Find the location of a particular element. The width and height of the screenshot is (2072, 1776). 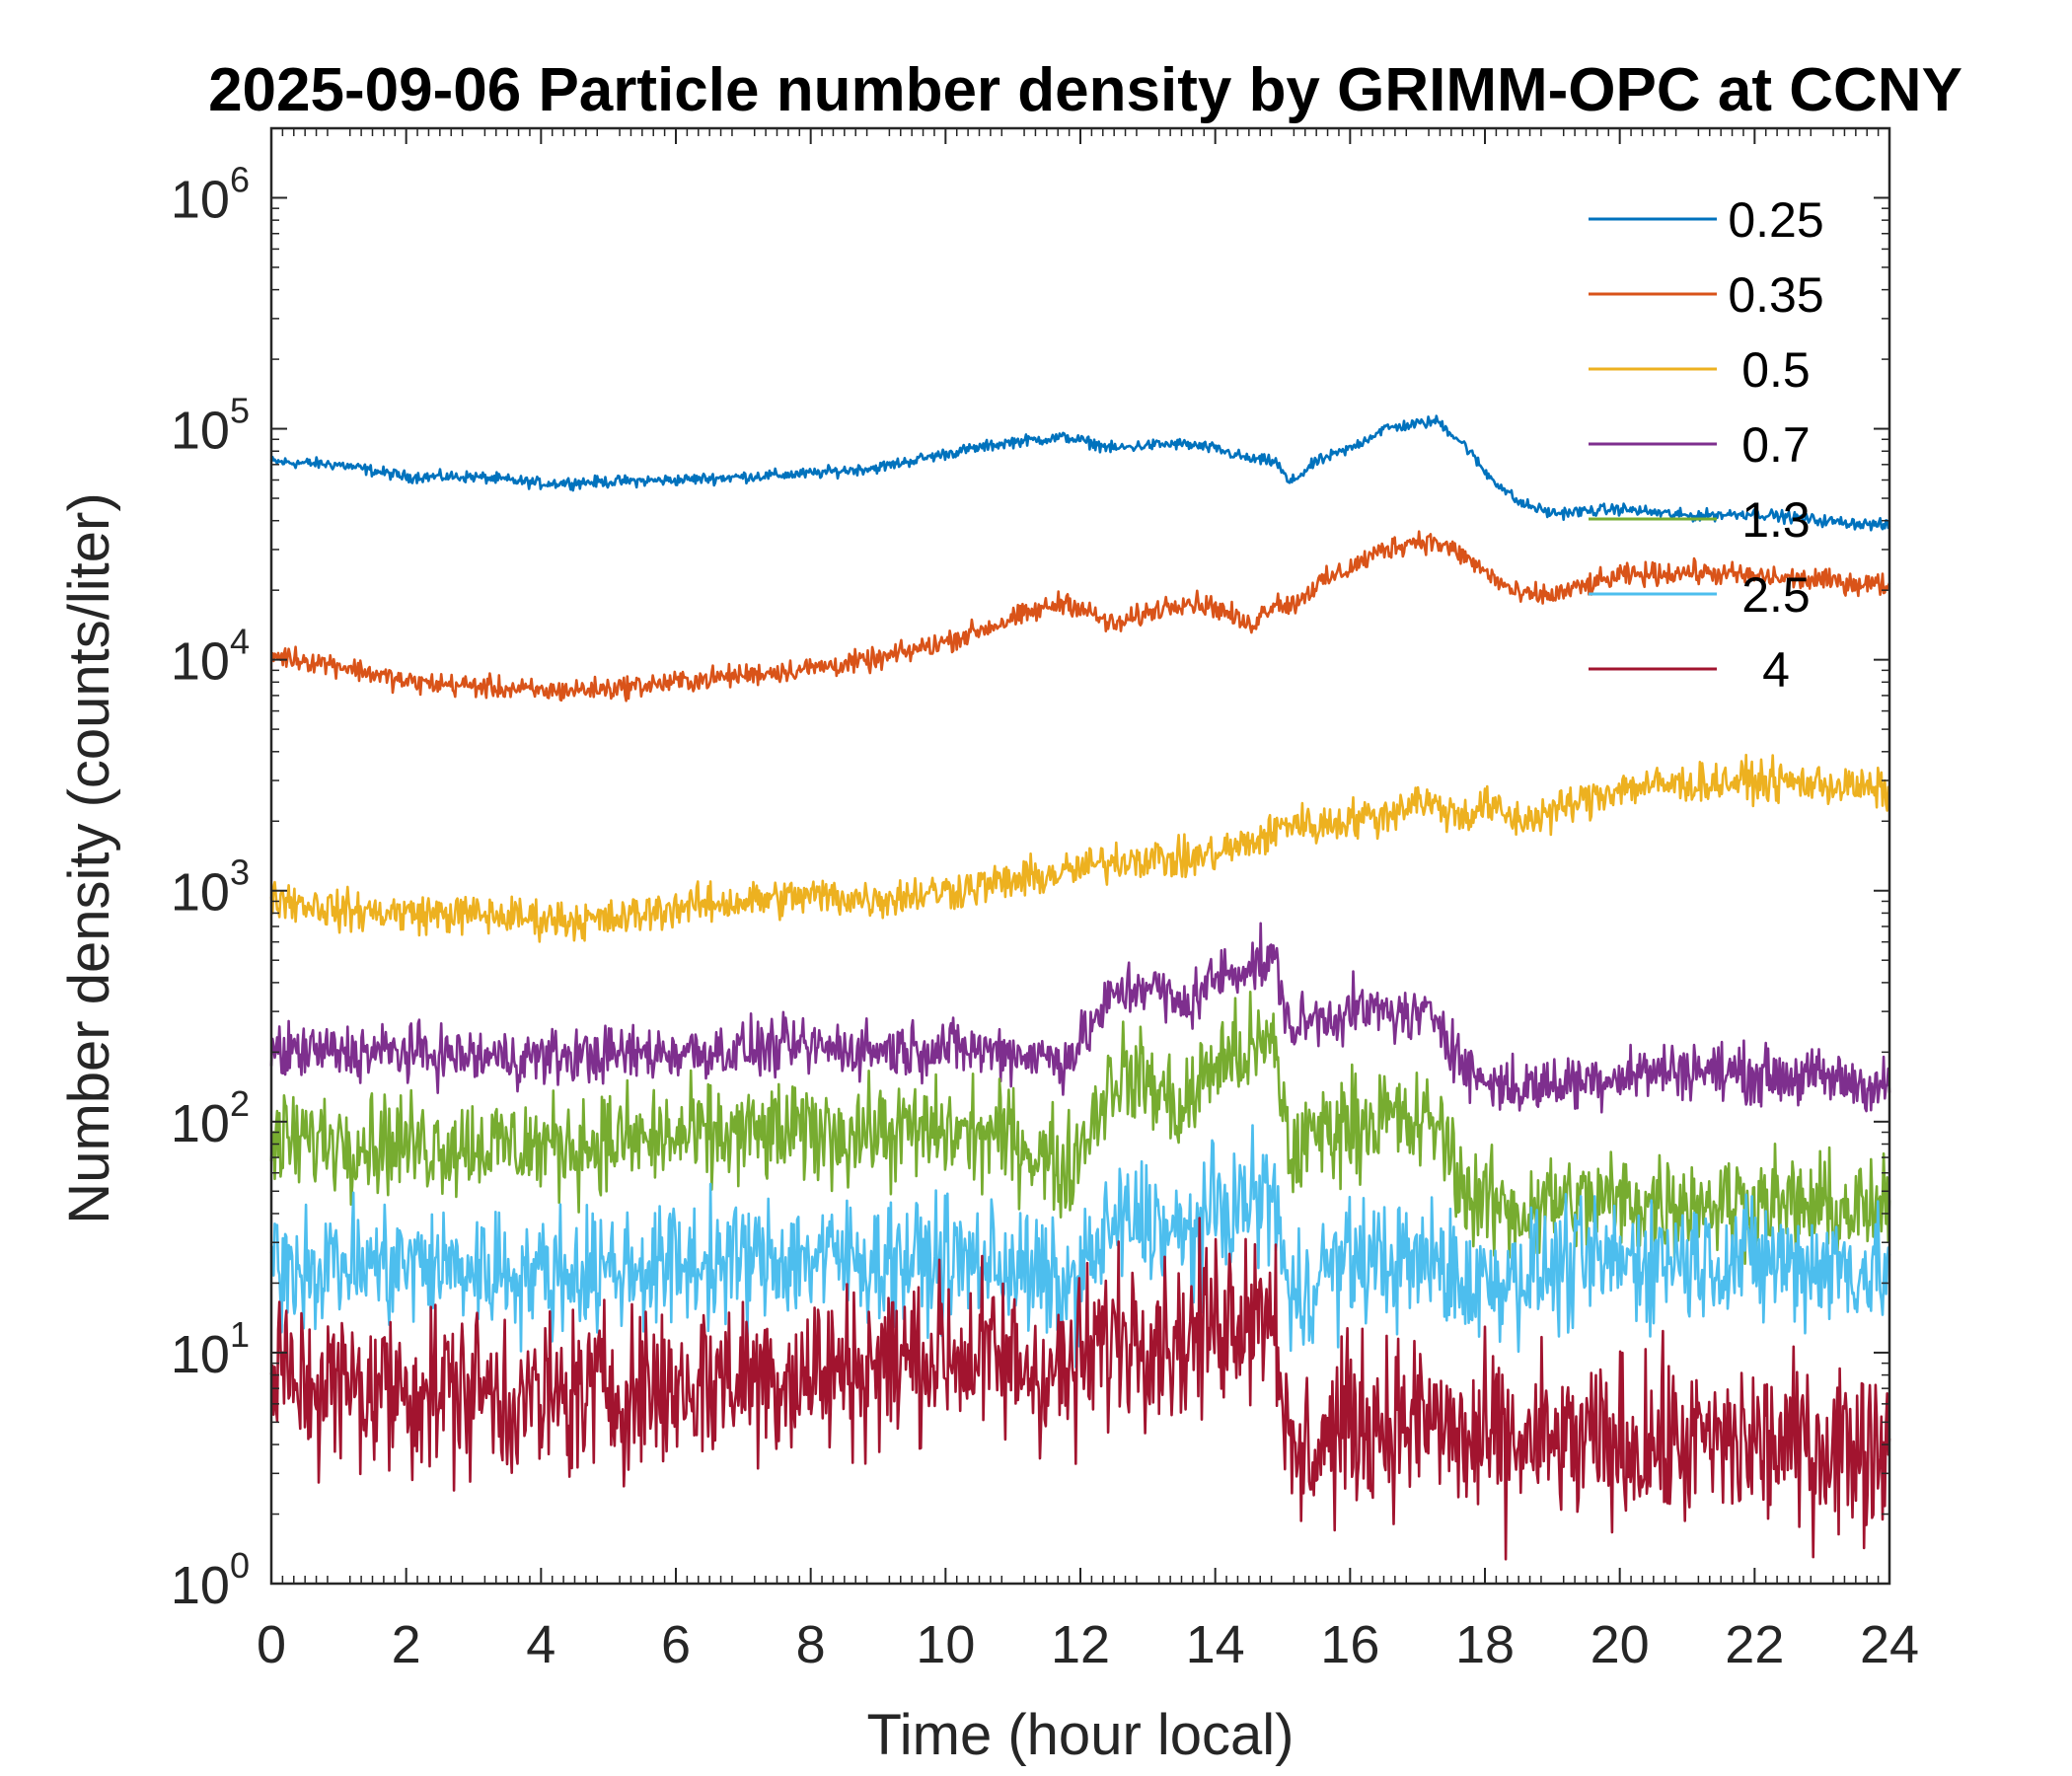

y-tick-label: 10¹ is located at coordinates (211, 1349).